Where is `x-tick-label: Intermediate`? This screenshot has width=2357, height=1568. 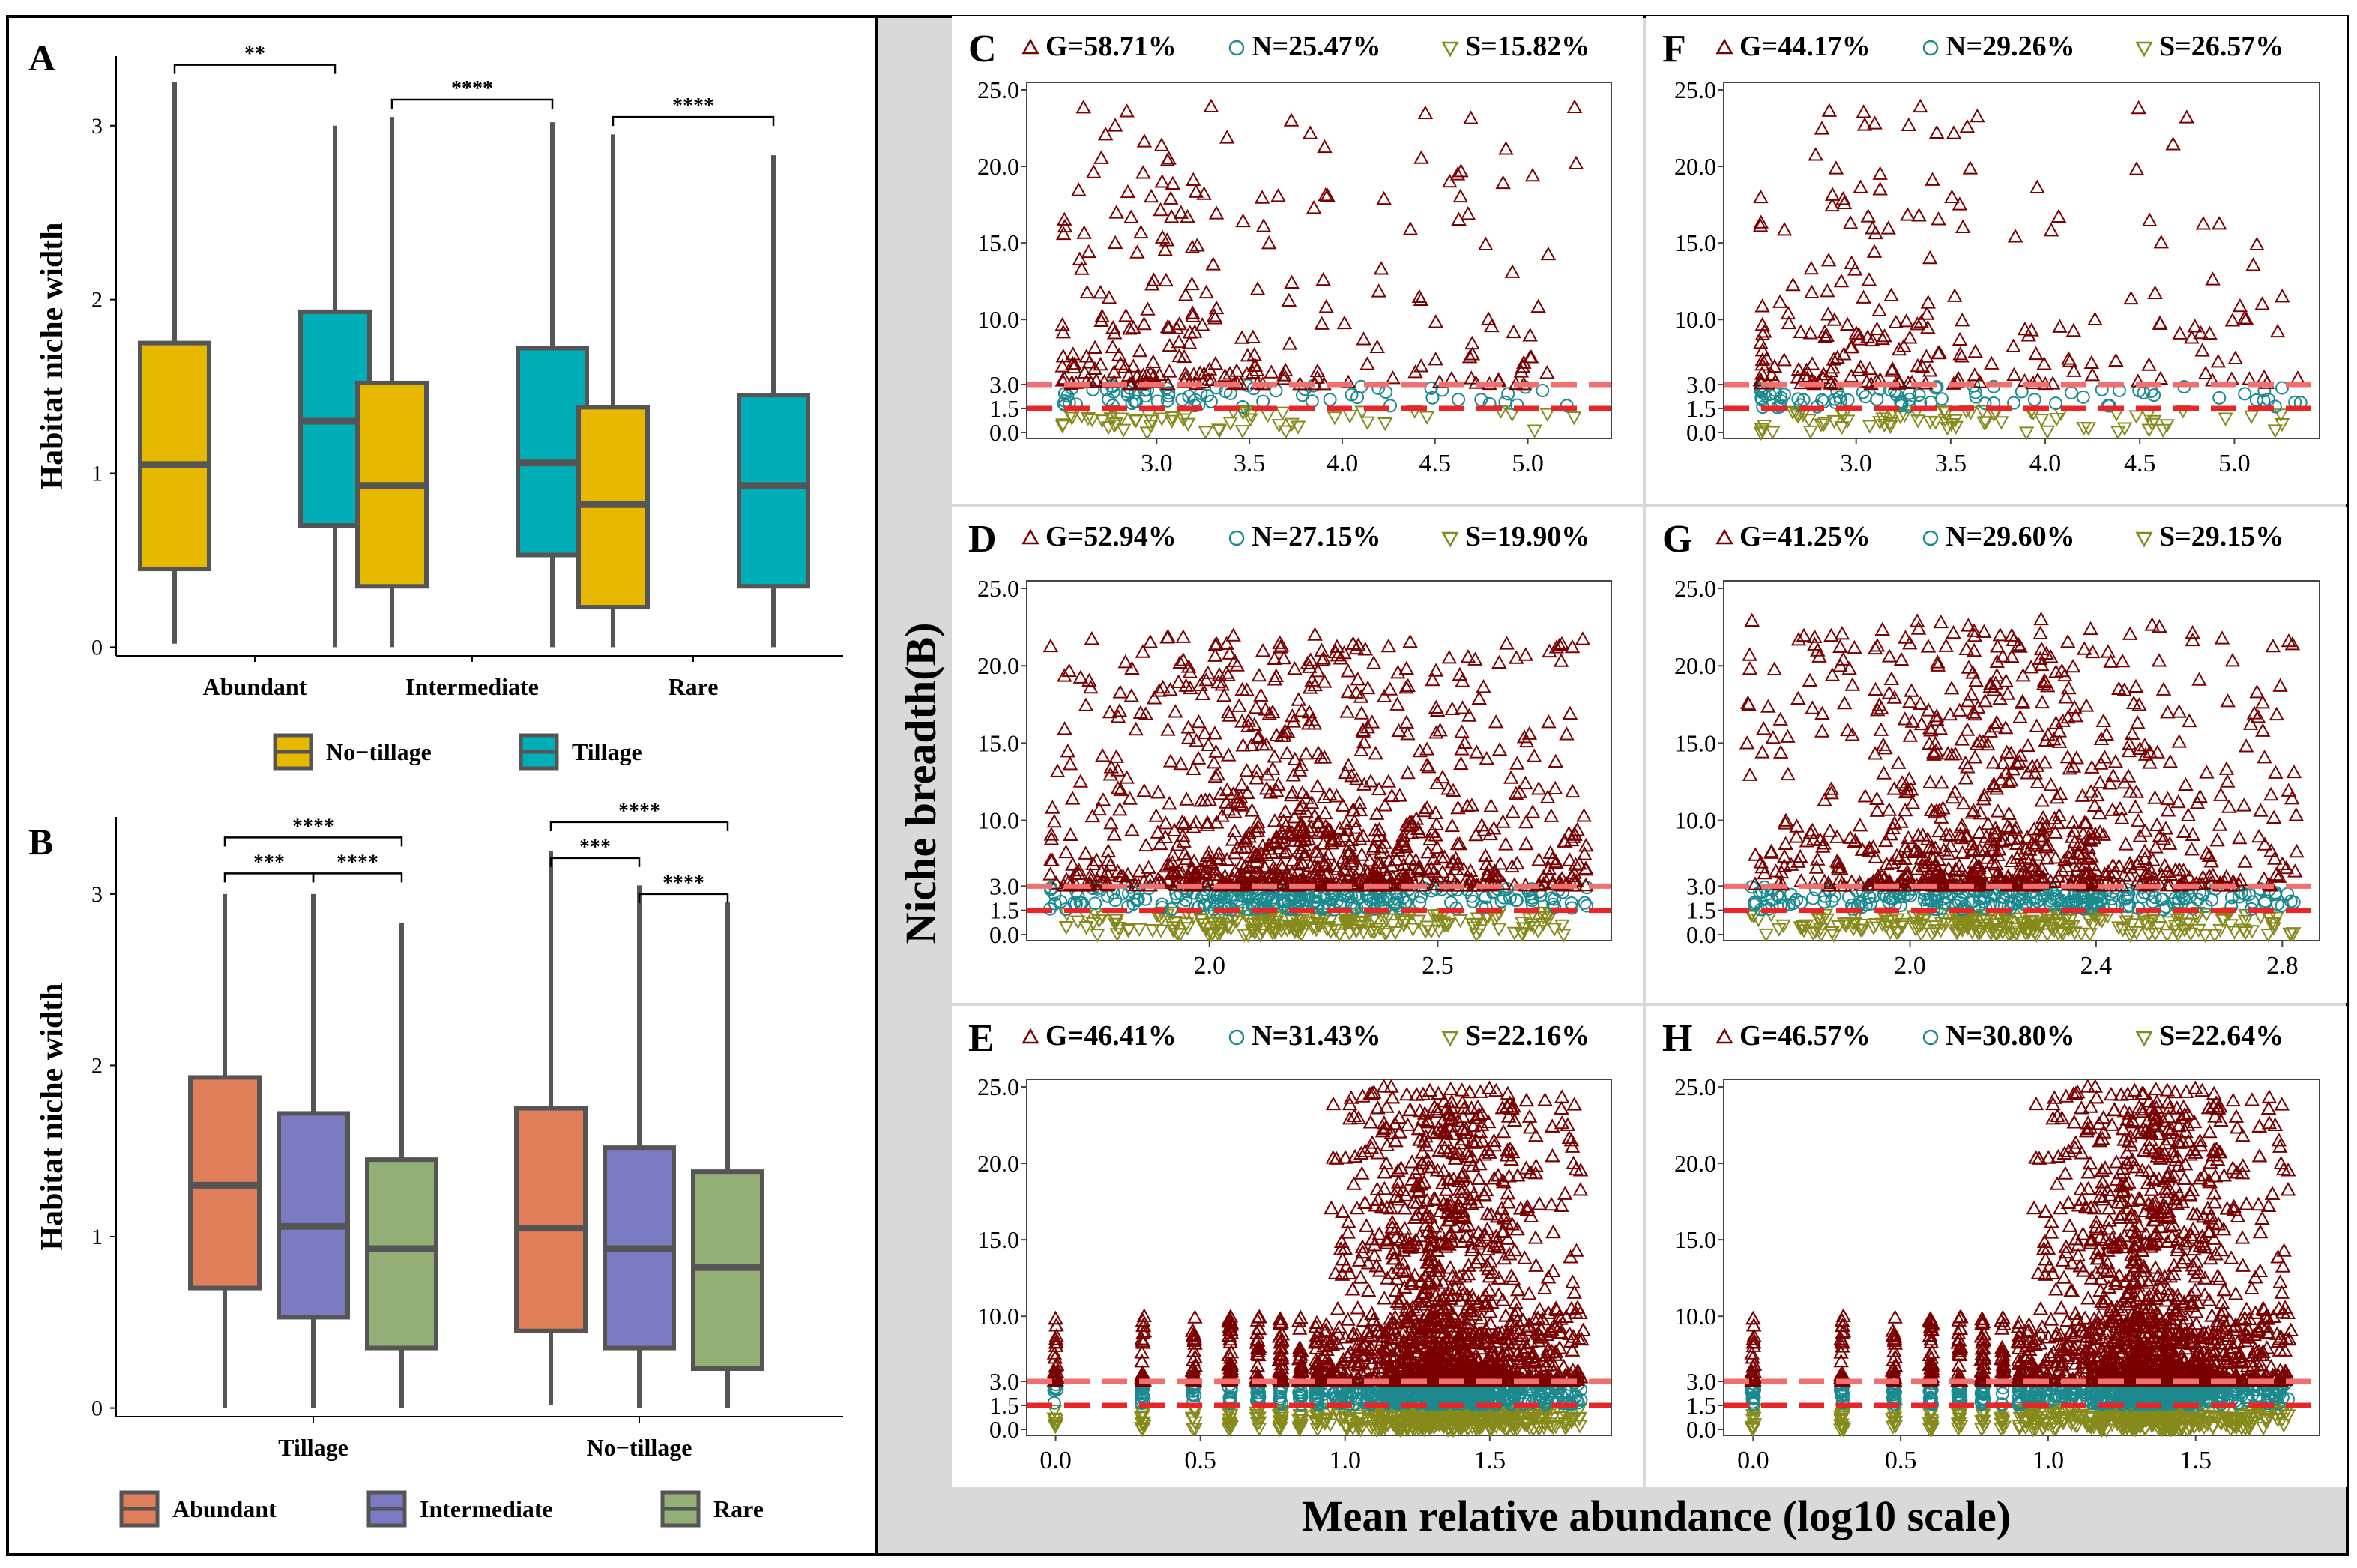 x-tick-label: Intermediate is located at coordinates (472, 686).